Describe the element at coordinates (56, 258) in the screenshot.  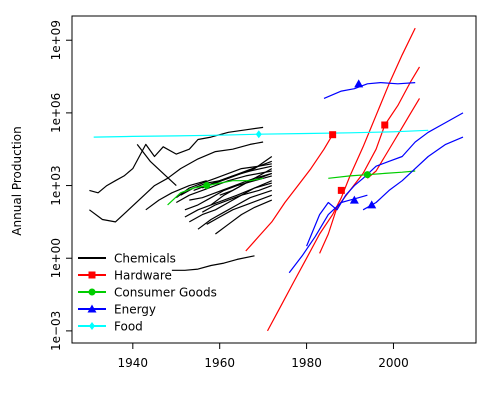
I see `y-tick-label: 1e+00` at that location.